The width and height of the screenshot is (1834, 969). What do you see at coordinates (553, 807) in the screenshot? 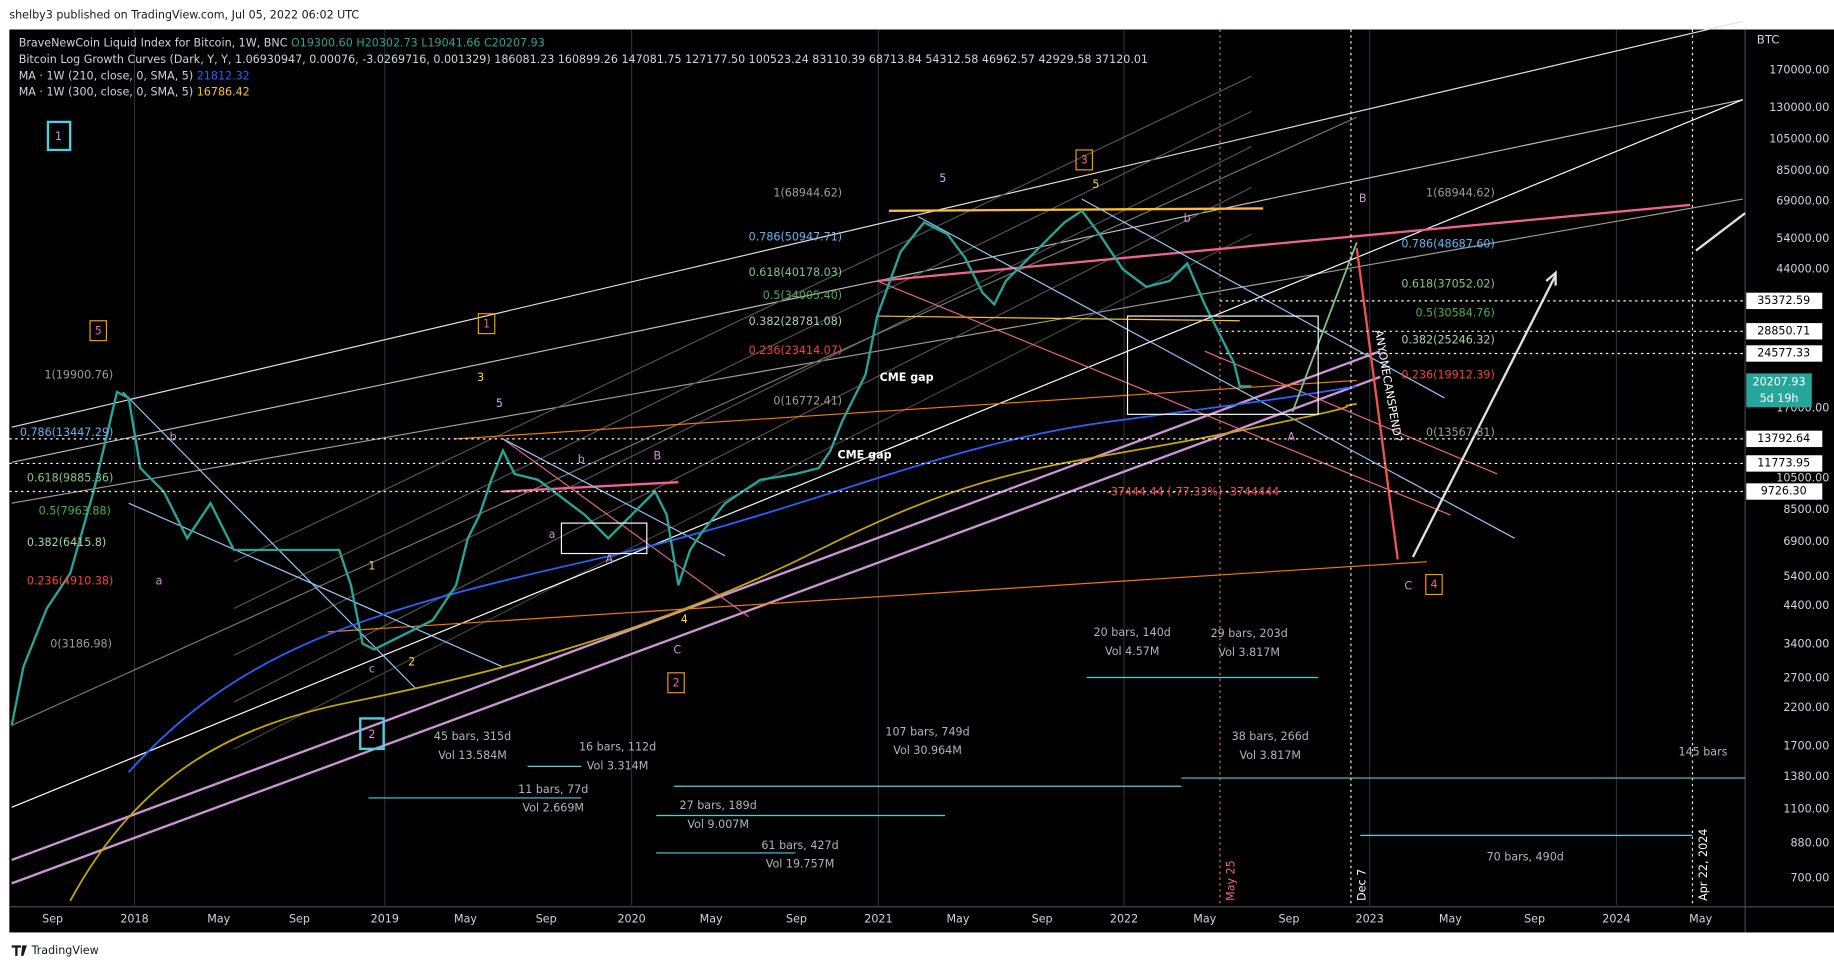
I see `stat: Vol 2.669M` at bounding box center [553, 807].